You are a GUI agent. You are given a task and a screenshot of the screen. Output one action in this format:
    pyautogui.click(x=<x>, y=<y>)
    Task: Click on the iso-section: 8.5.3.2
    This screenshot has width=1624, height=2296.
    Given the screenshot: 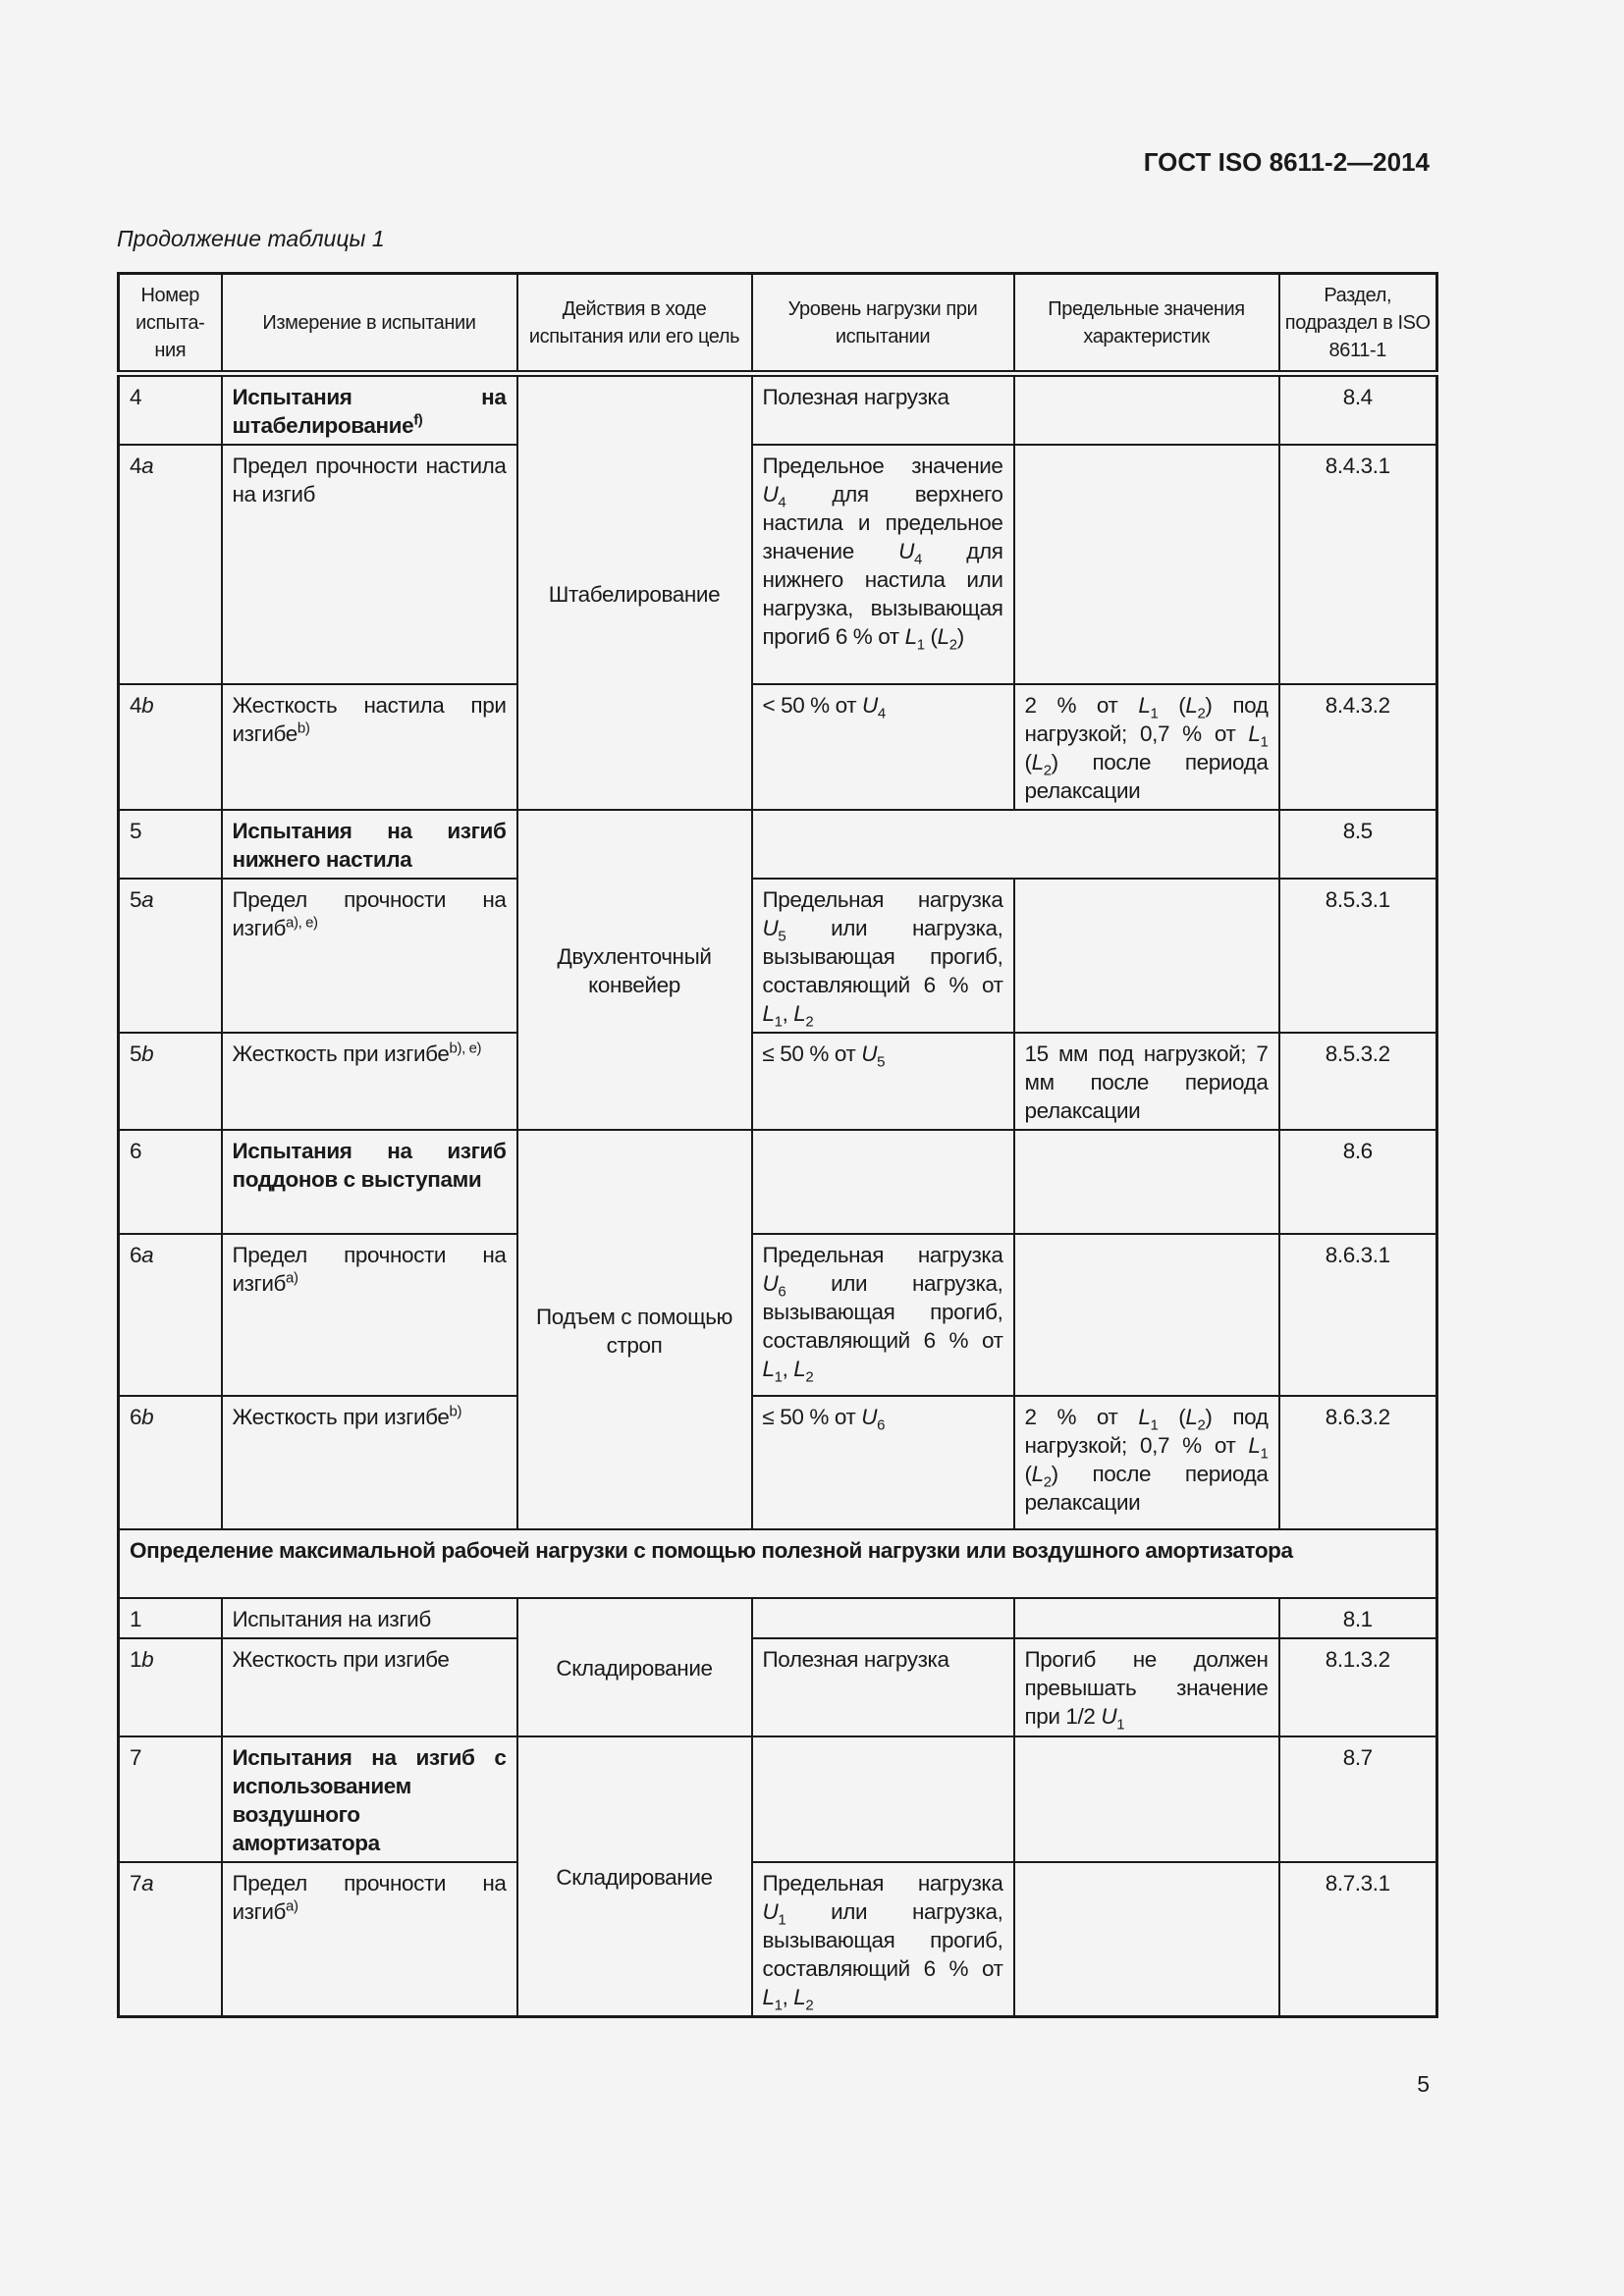 What is the action you would take?
    pyautogui.click(x=1357, y=1081)
    